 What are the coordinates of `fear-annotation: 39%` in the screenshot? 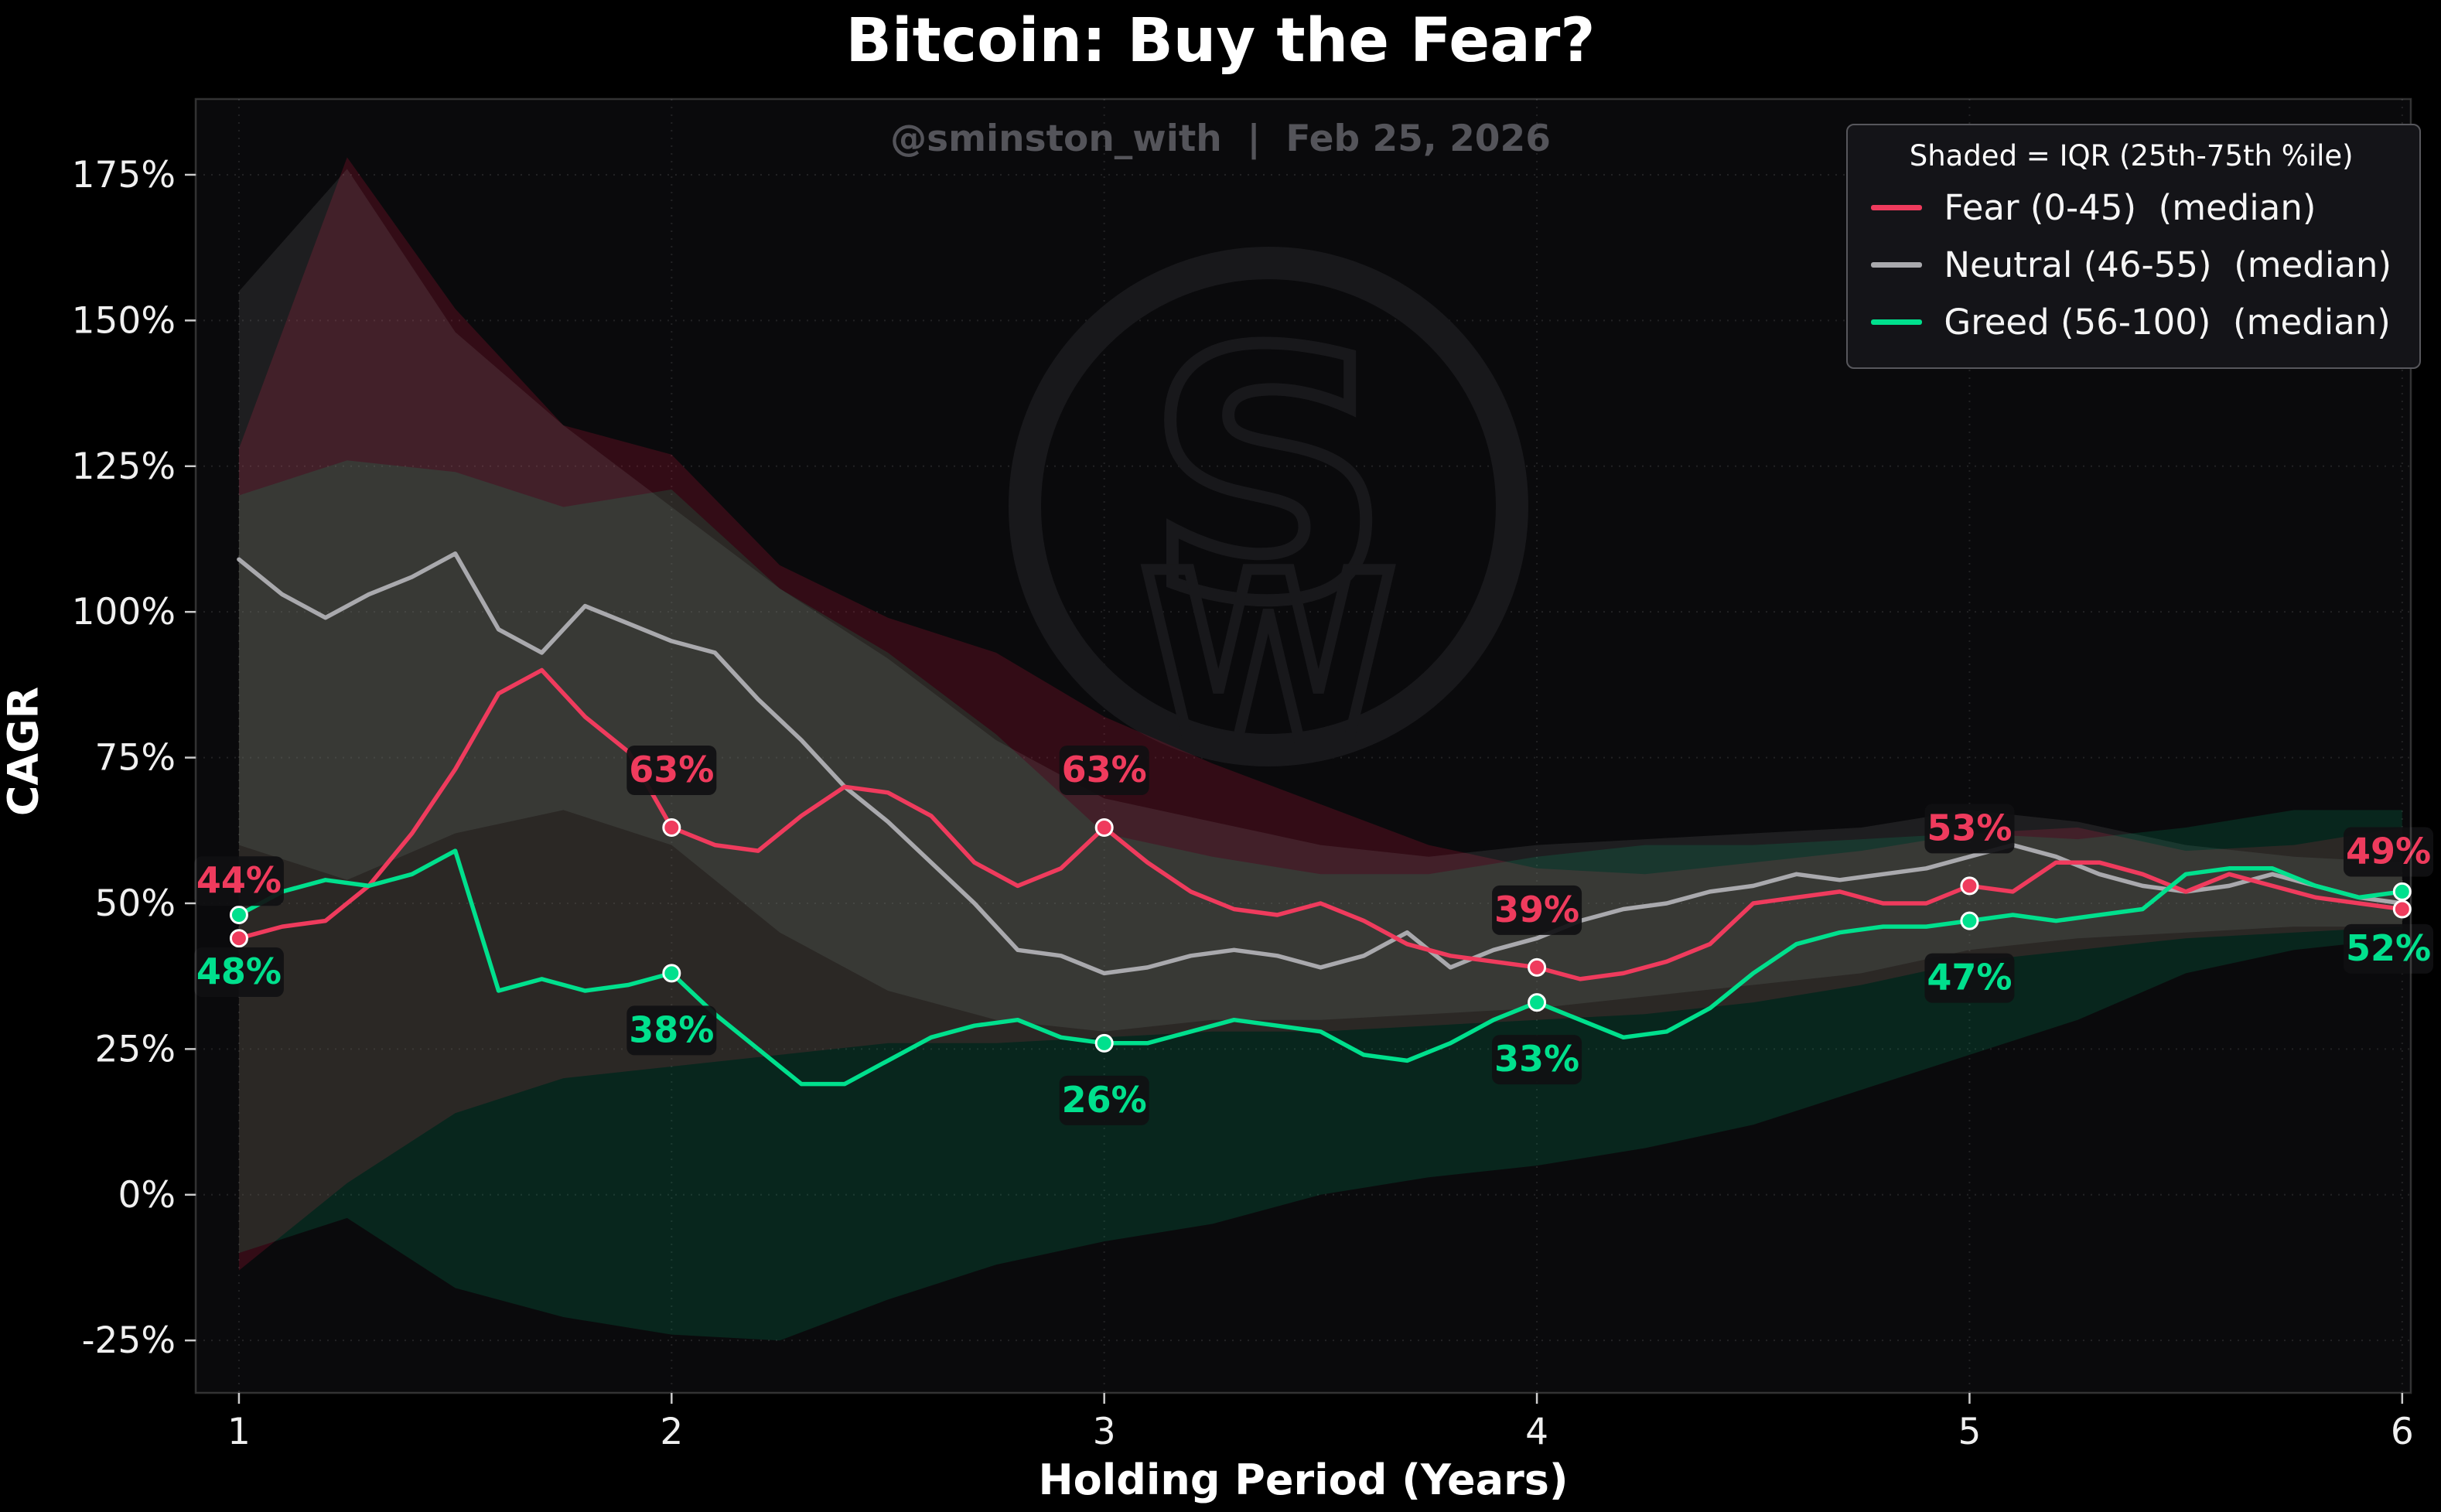 It's located at (1537, 910).